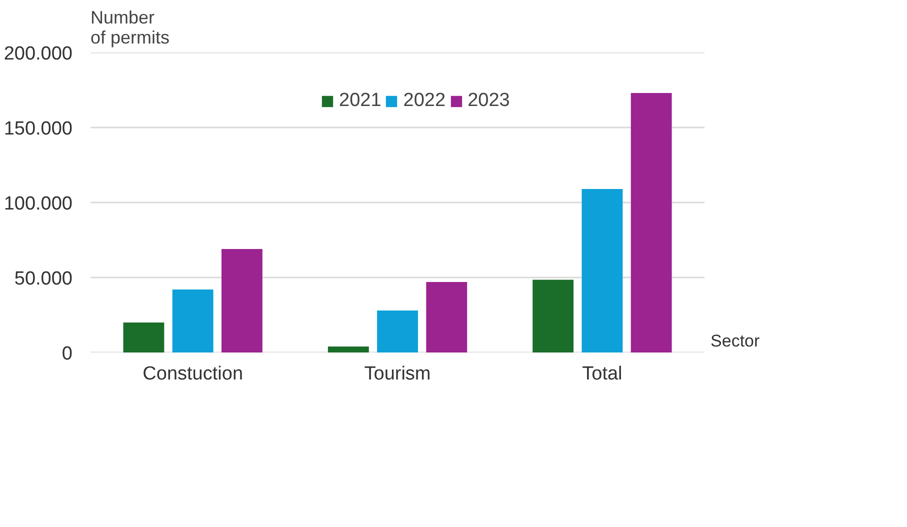  What do you see at coordinates (43, 279) in the screenshot?
I see `y-tick-label: 50.000` at bounding box center [43, 279].